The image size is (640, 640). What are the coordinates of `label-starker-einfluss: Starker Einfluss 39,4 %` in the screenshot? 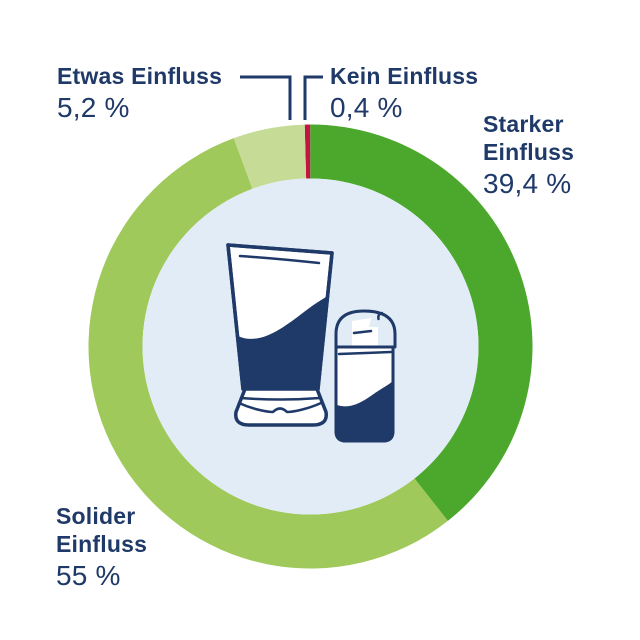 It's located at (535, 154).